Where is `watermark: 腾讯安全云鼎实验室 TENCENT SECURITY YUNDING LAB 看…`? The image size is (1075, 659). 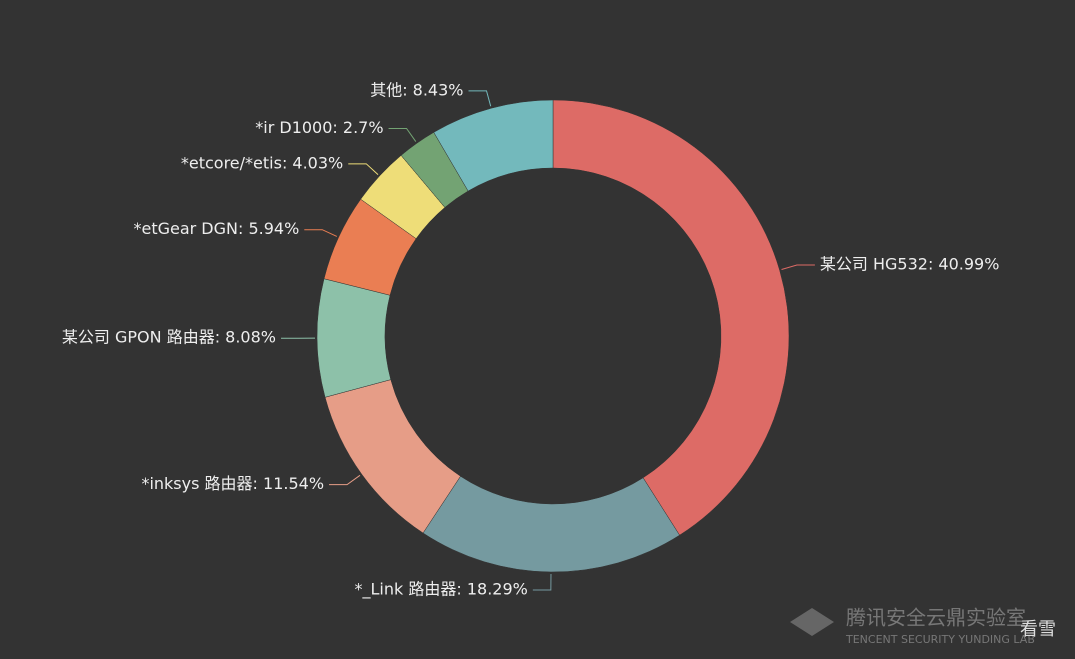 watermark: 腾讯安全云鼎实验室 TENCENT SECURITY YUNDING LAB 看… is located at coordinates (923, 626).